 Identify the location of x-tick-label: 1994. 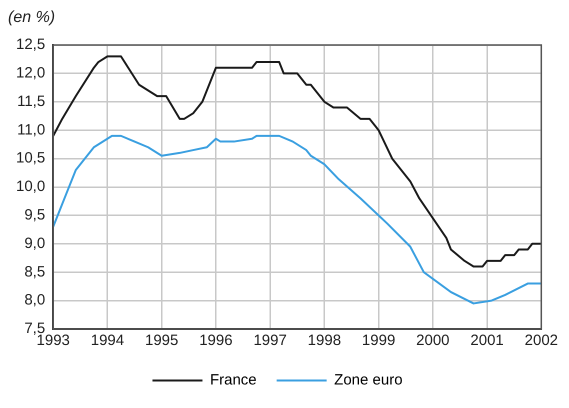
(107, 341).